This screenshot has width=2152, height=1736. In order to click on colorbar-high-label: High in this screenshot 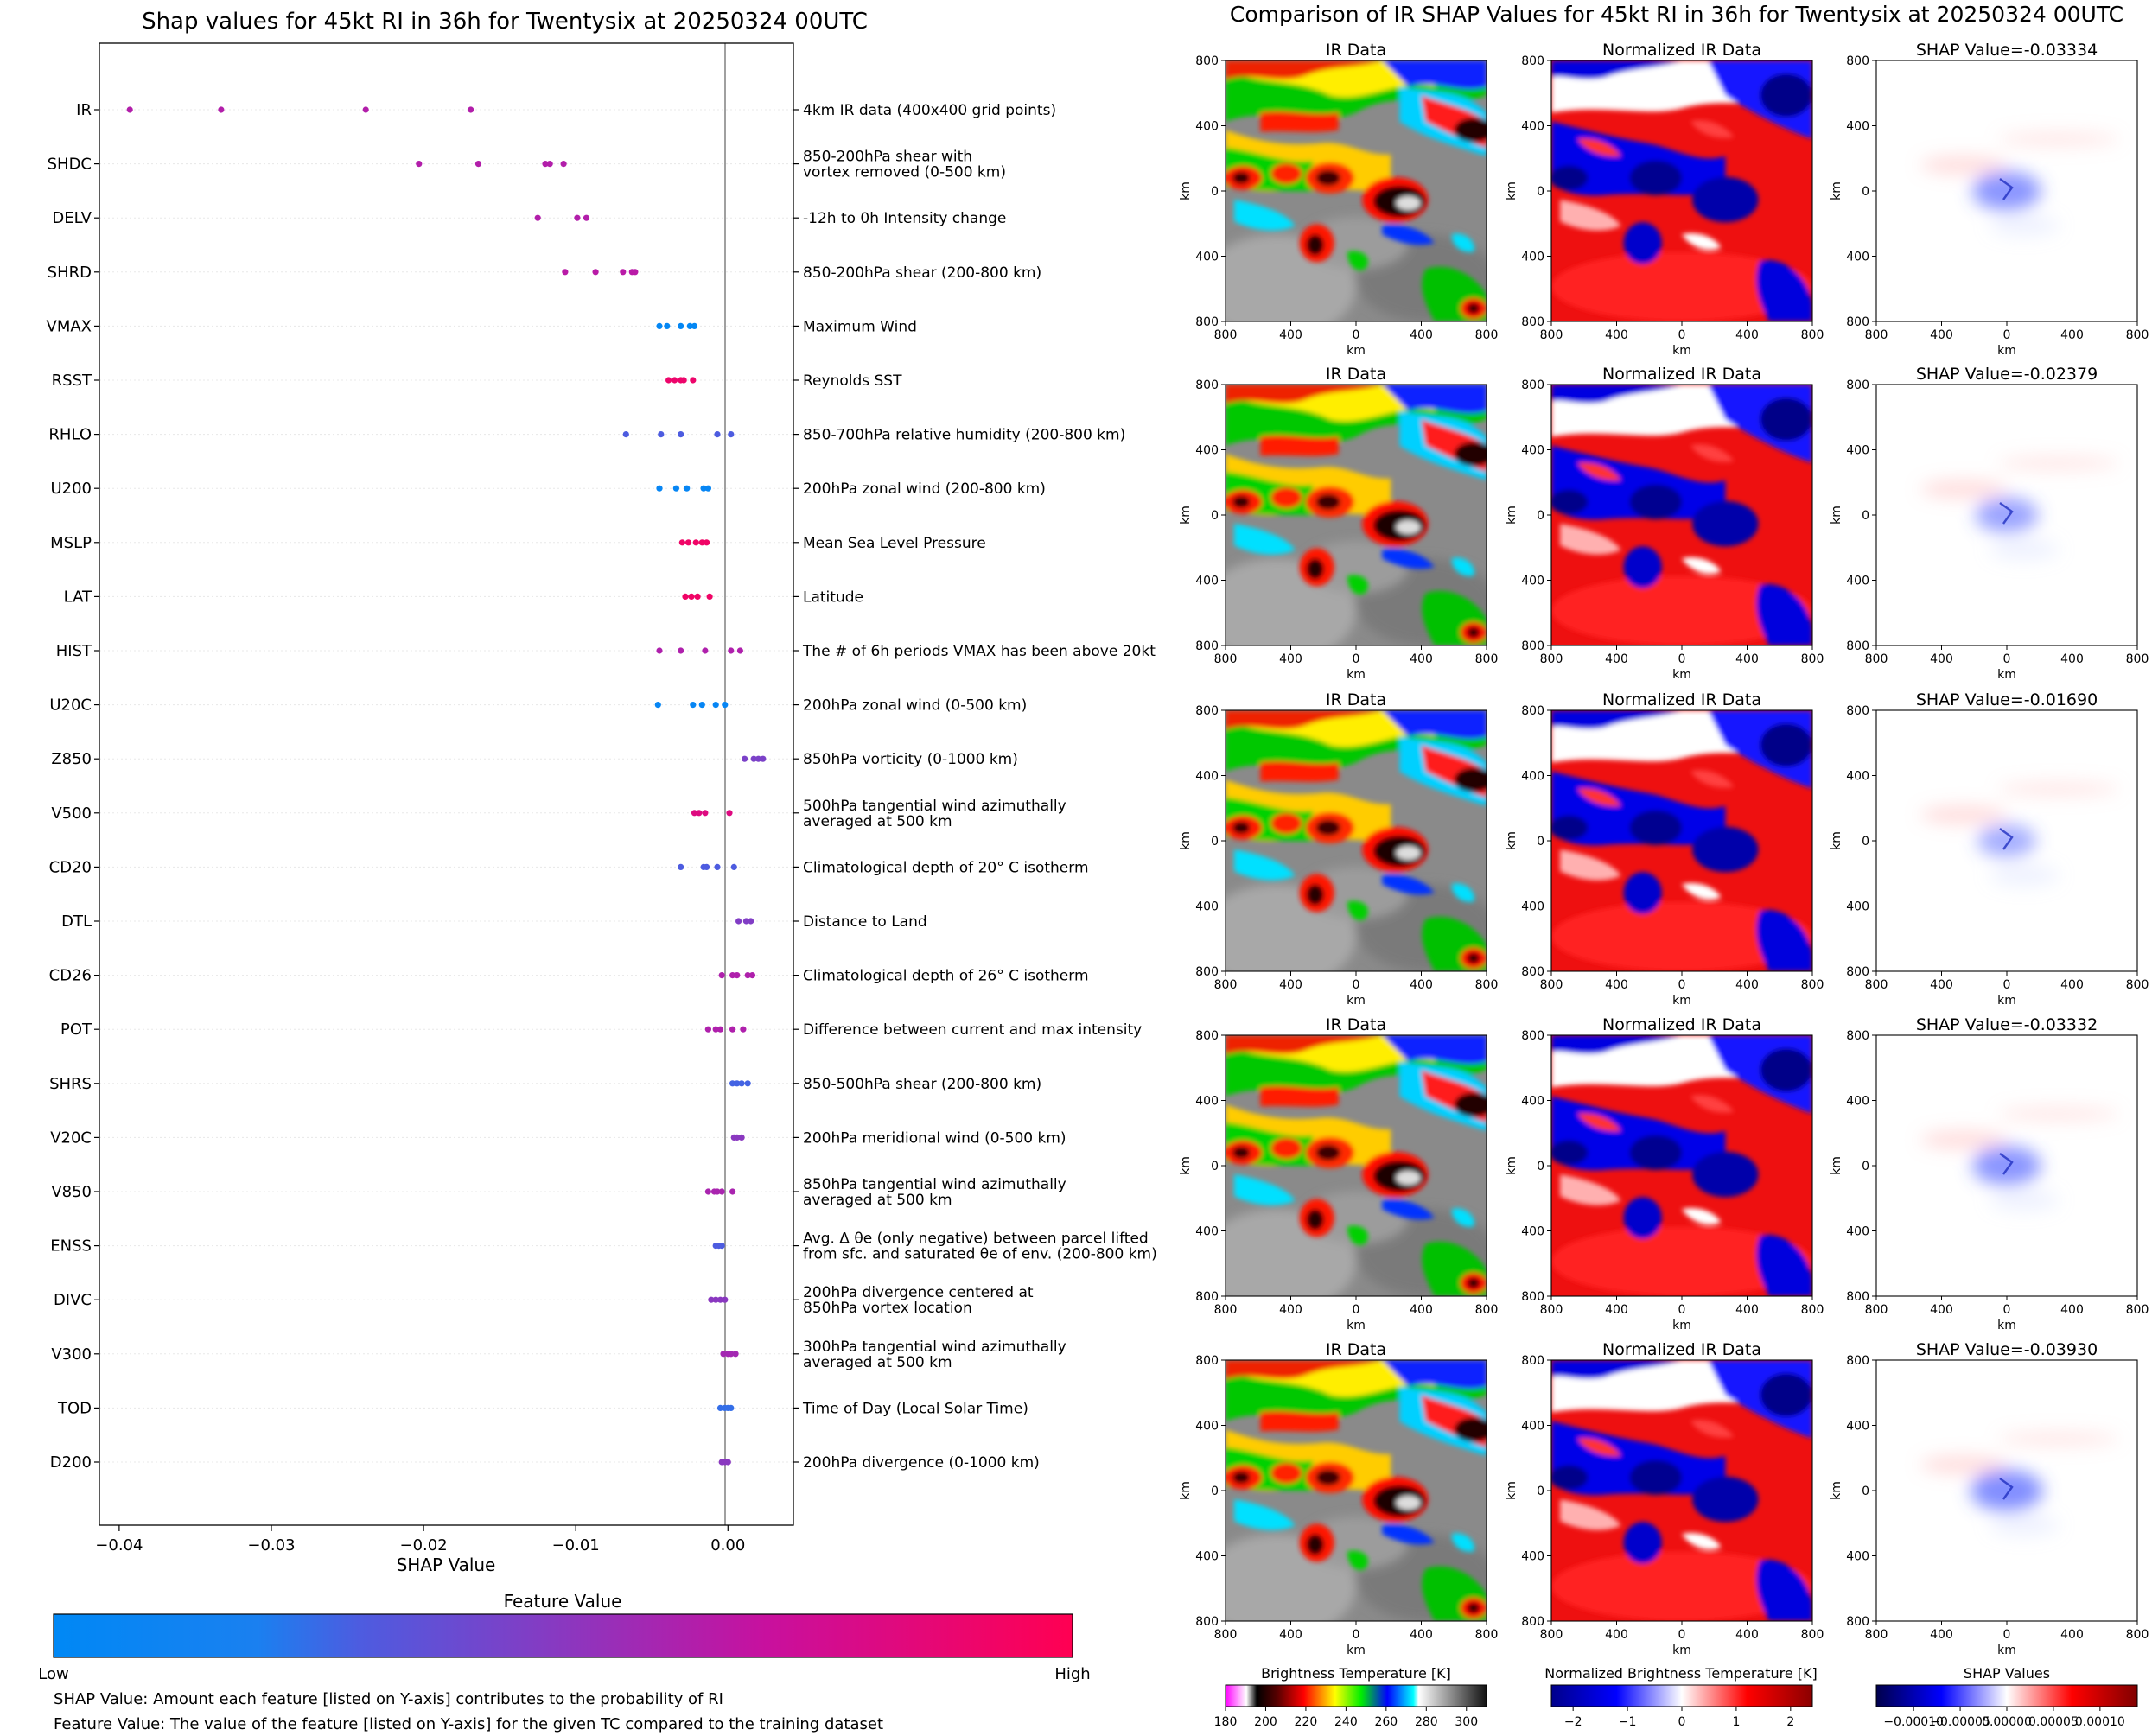, I will do `click(1072, 1674)`.